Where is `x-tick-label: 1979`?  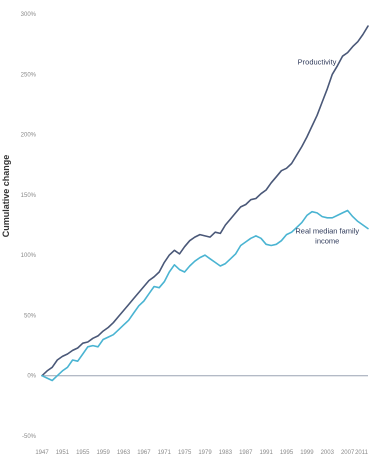
x-tick-label: 1979 is located at coordinates (205, 453).